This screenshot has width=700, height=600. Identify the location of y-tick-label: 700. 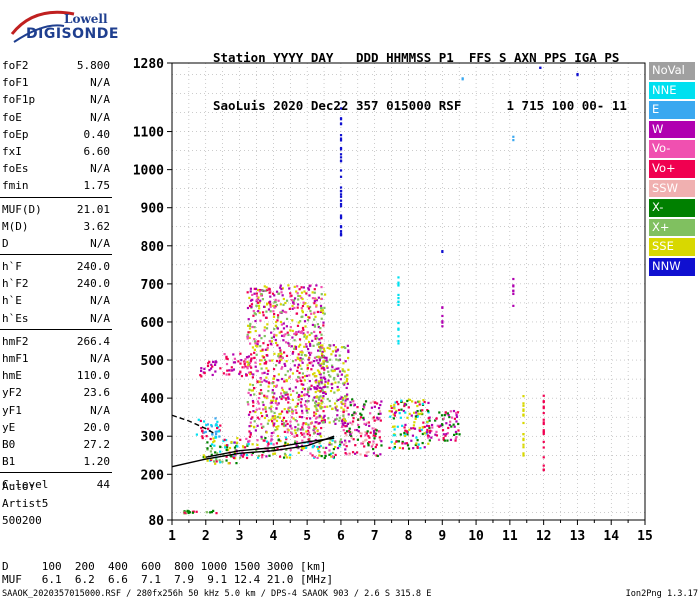
(153, 285).